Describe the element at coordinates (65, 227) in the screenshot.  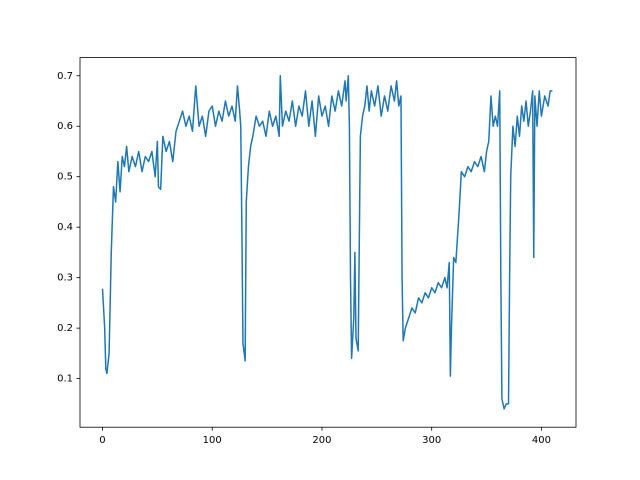
I see `y-tick-label: 0.4` at that location.